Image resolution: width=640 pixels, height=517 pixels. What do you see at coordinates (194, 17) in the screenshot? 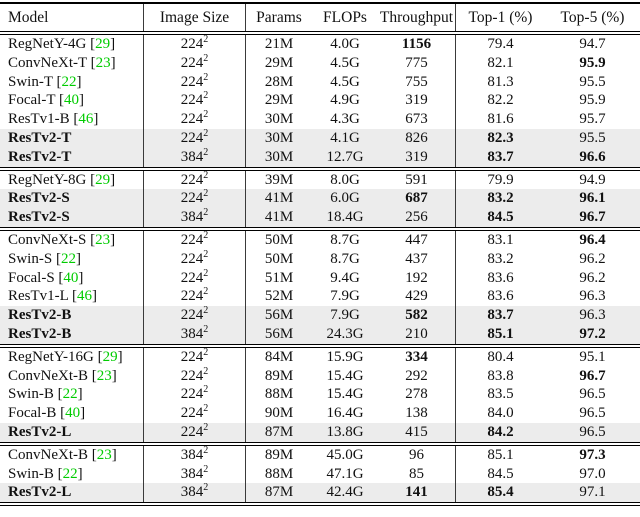
I see `column-header-image-size: Image Size` at bounding box center [194, 17].